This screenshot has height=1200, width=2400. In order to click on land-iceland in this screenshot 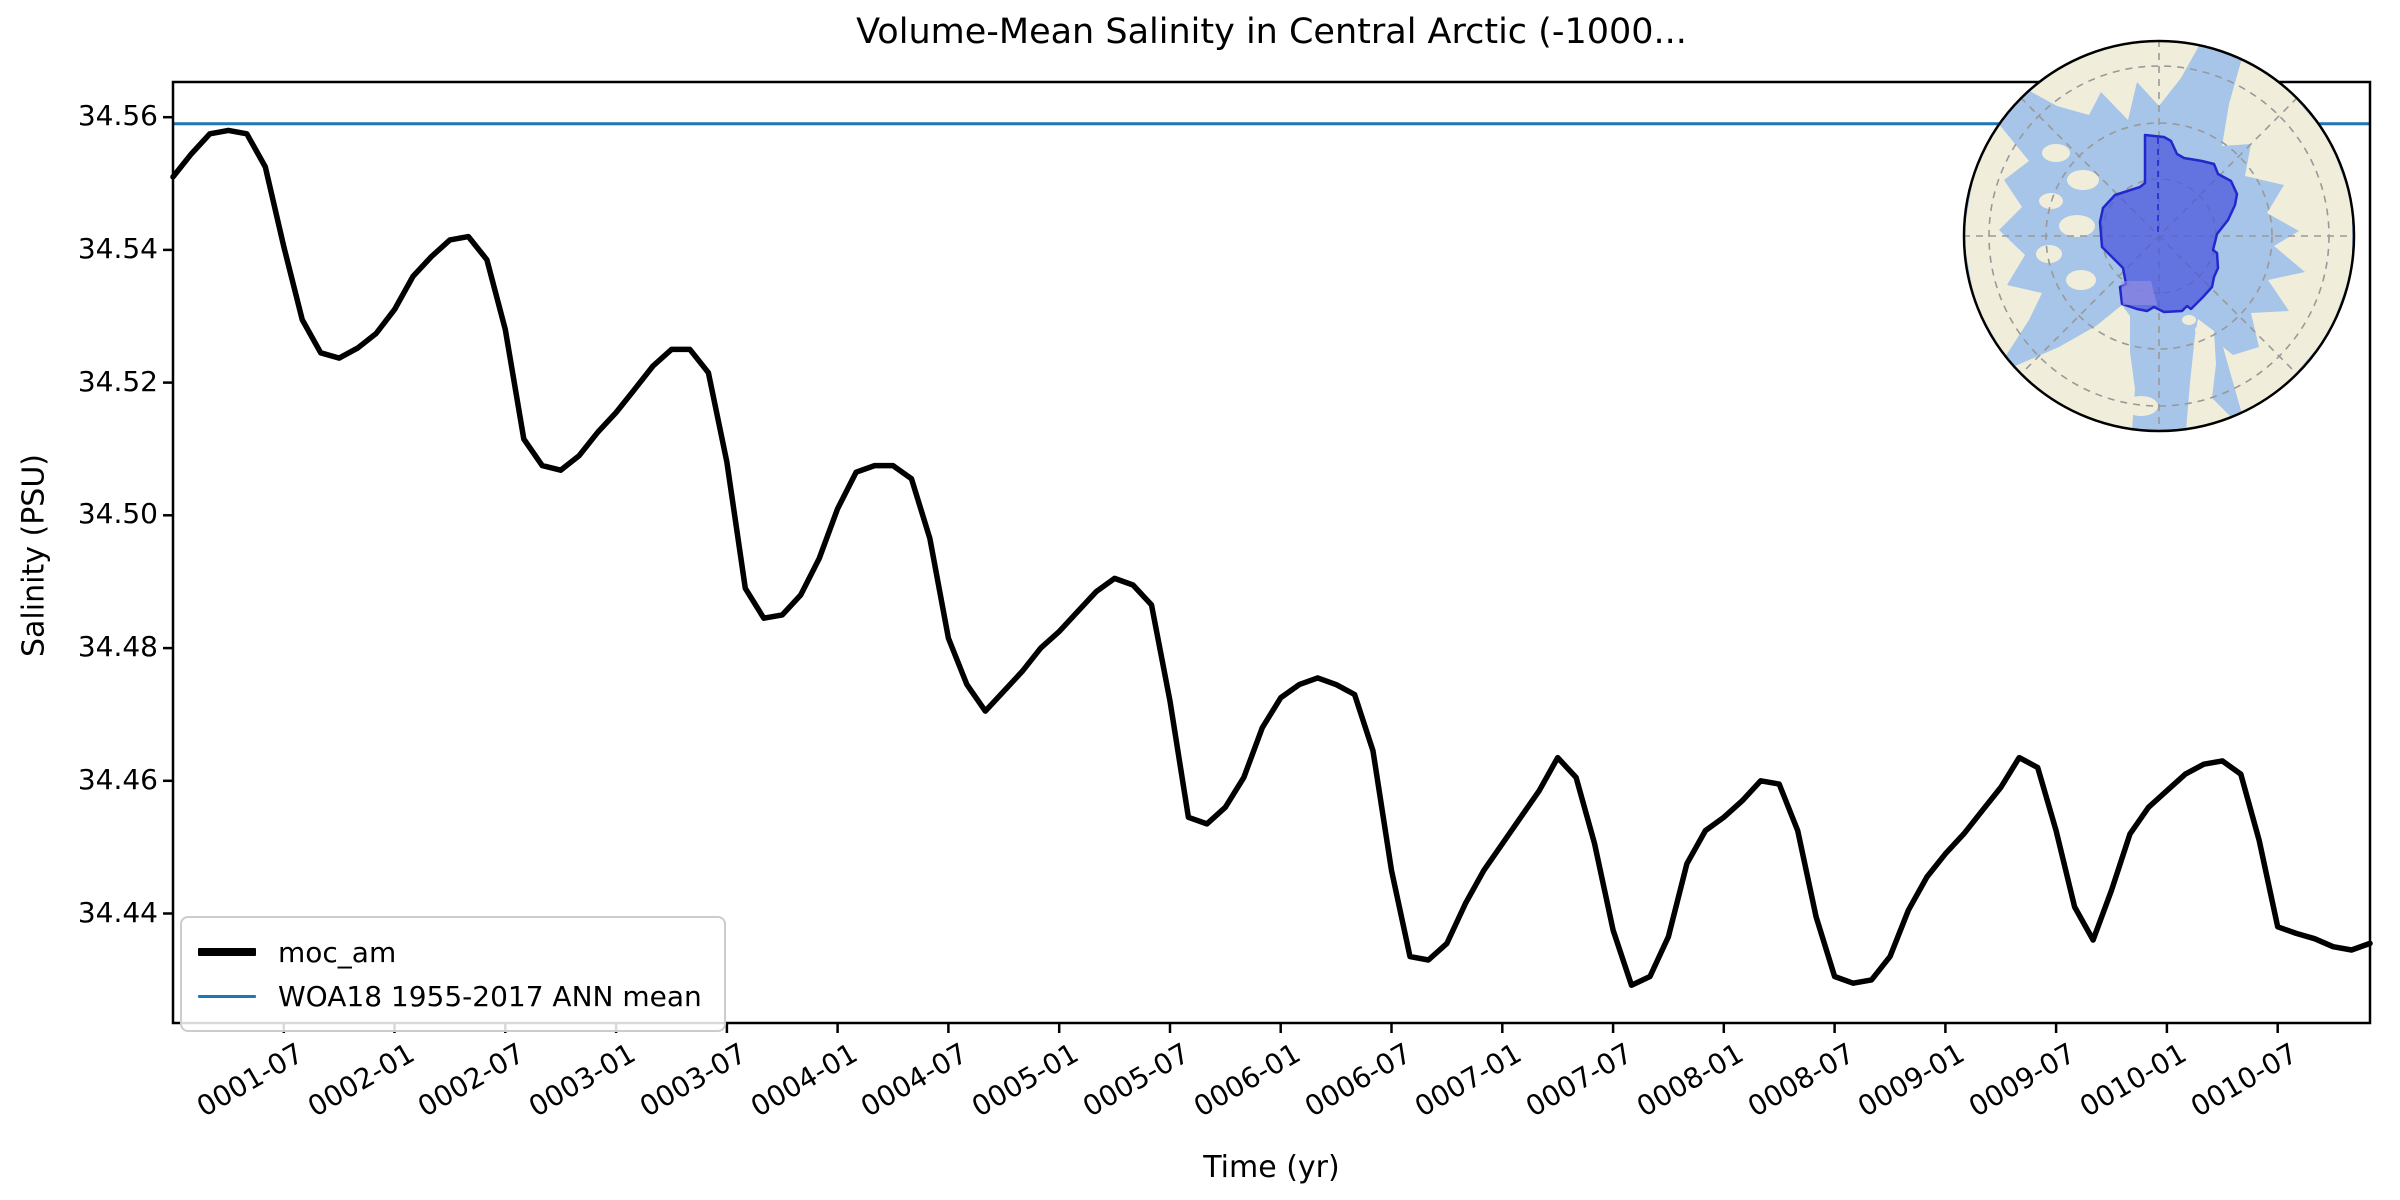, I will do `click(2141, 406)`.